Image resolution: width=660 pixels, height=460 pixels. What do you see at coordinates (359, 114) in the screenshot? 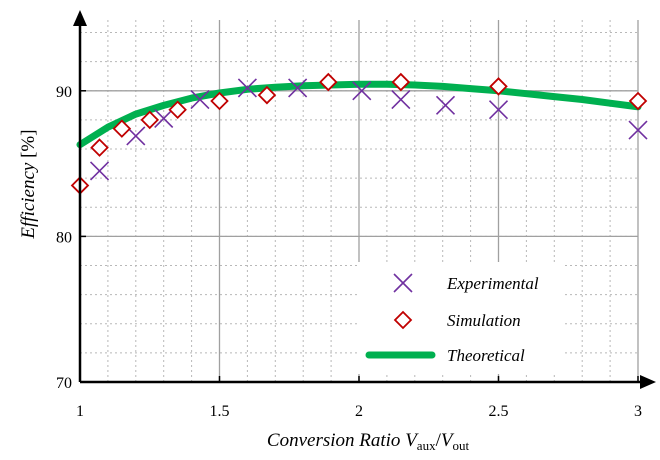
I see `series-theoretical-line` at bounding box center [359, 114].